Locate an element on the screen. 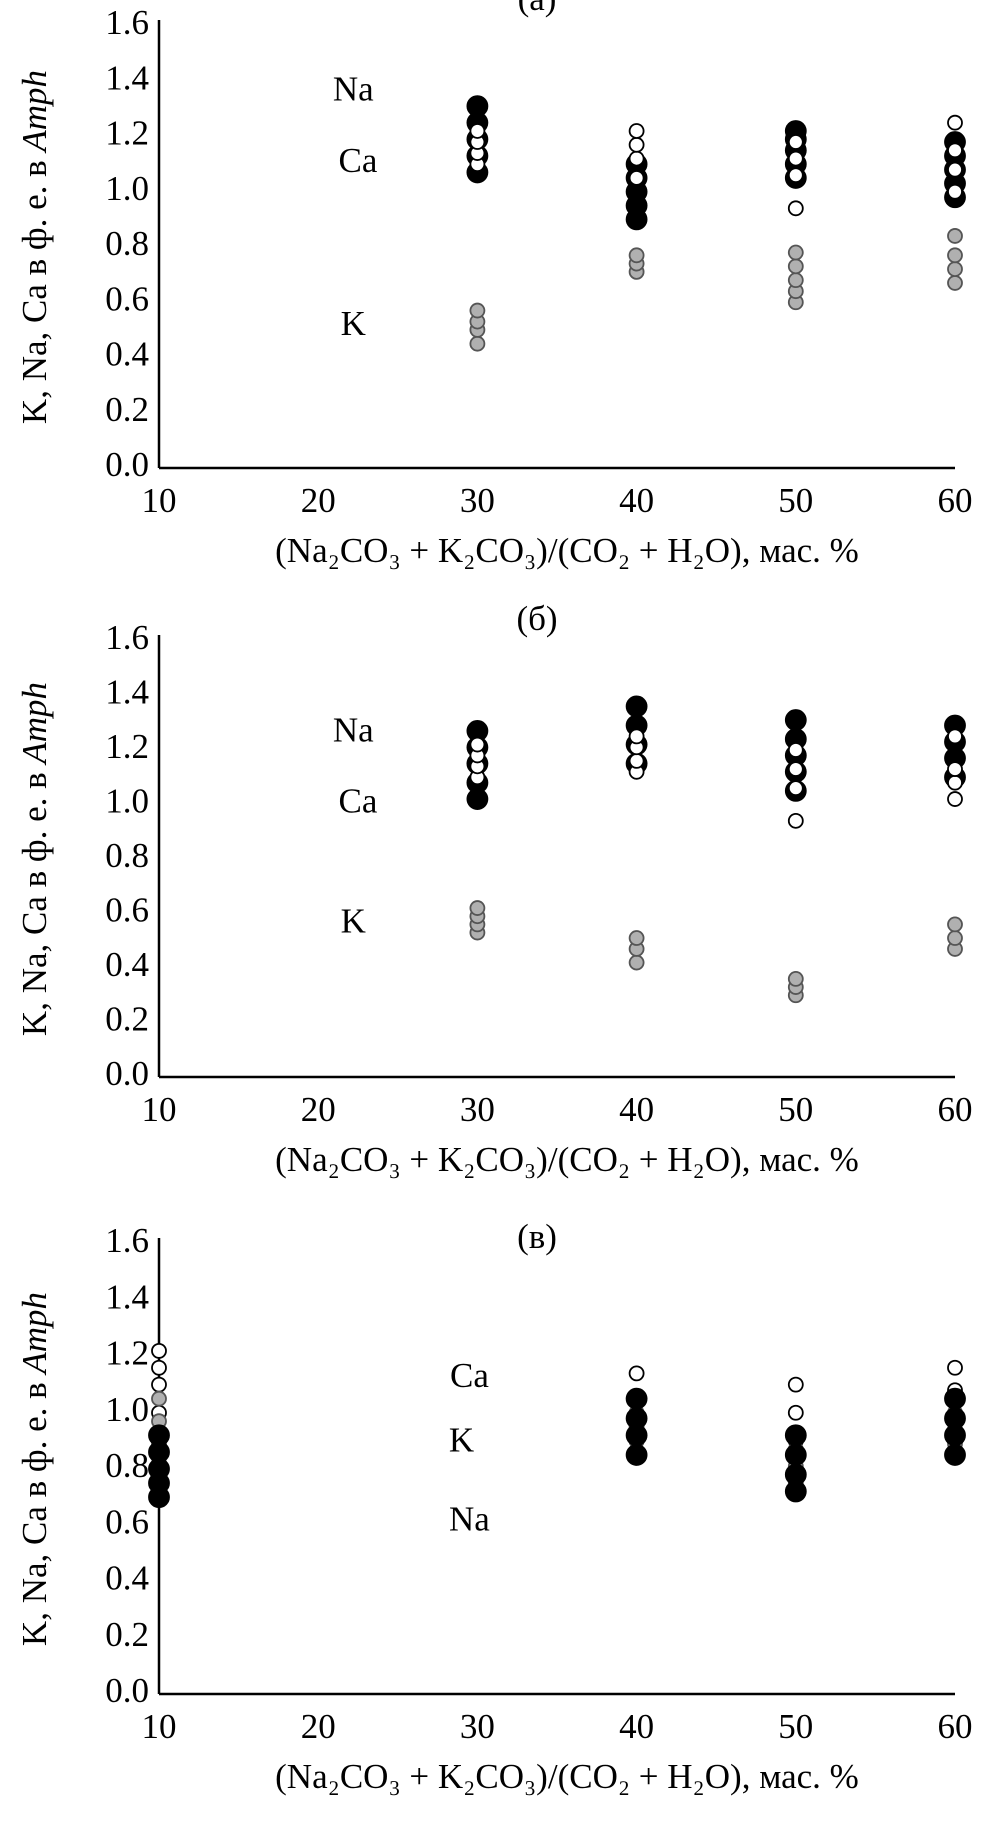  panel-title: (а) is located at coordinates (537, 9).